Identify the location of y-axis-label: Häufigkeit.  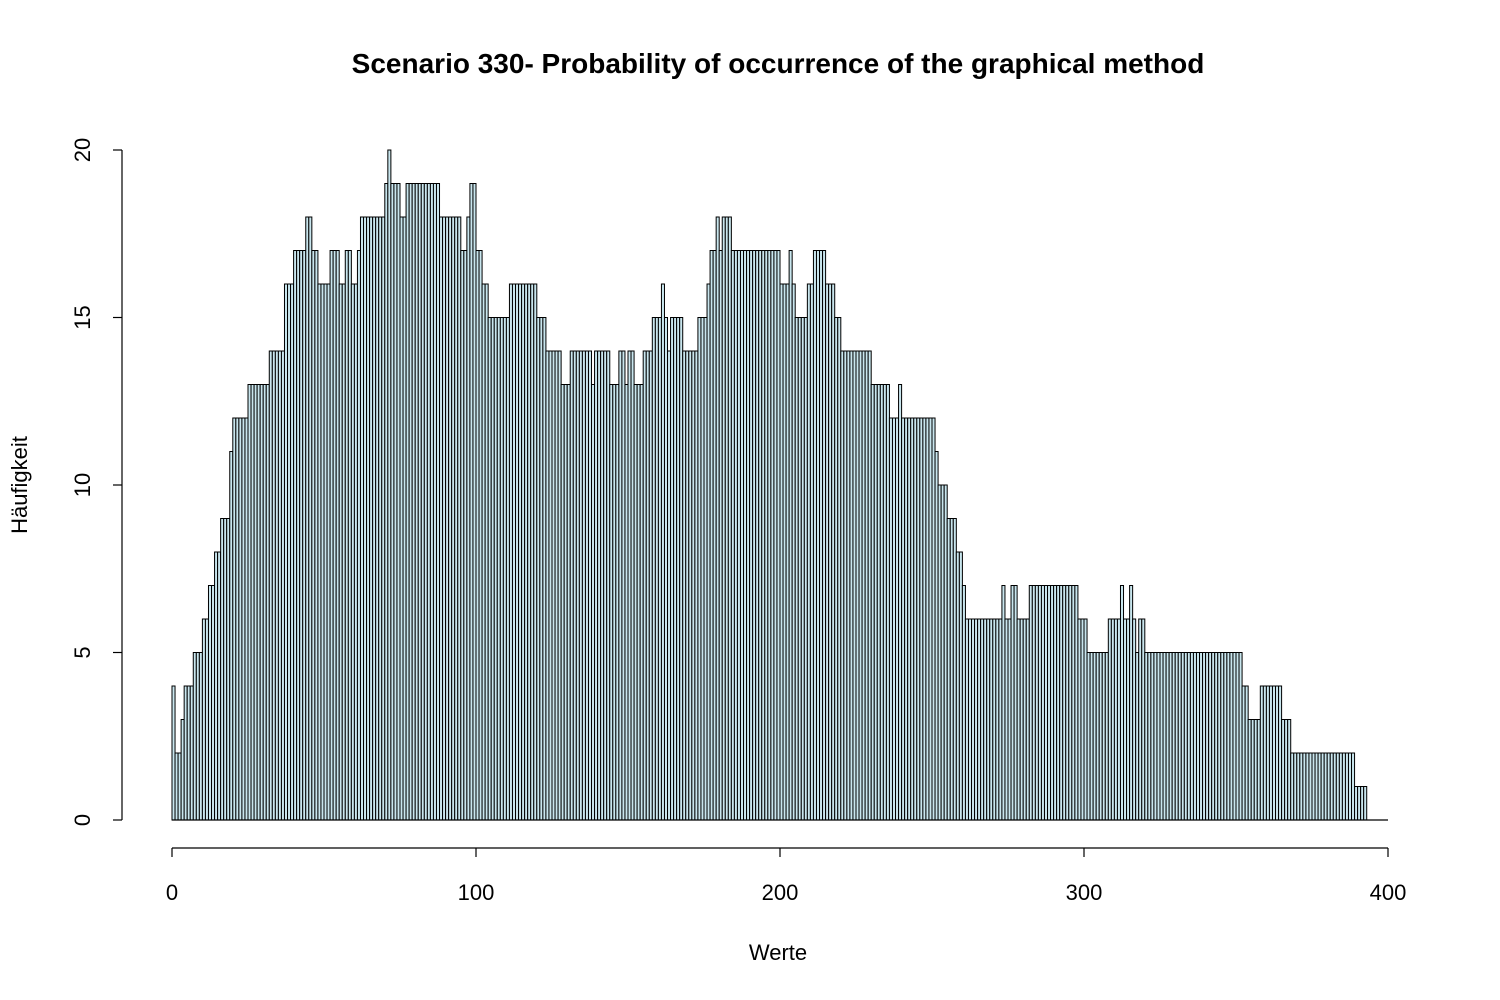
(19, 485).